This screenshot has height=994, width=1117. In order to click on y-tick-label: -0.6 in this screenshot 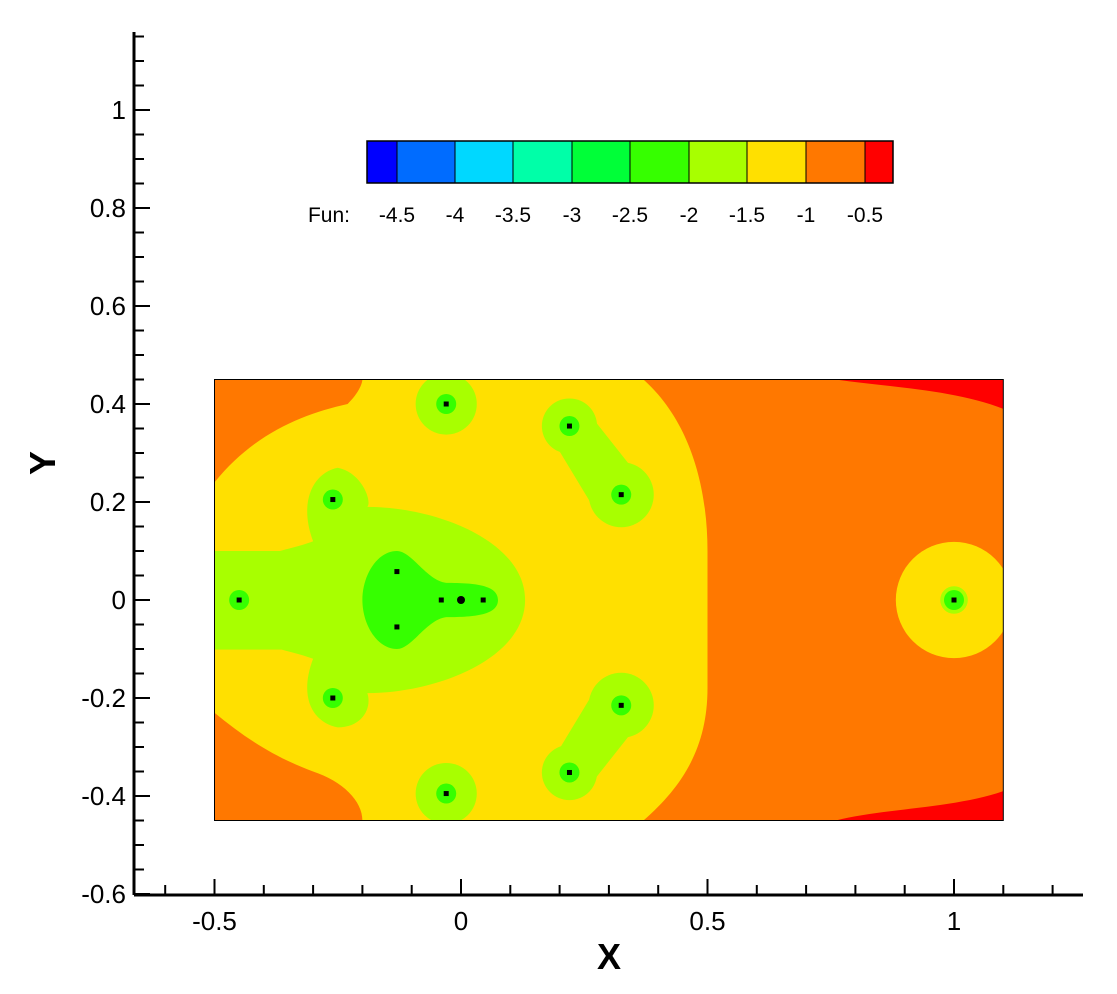, I will do `click(103, 894)`.